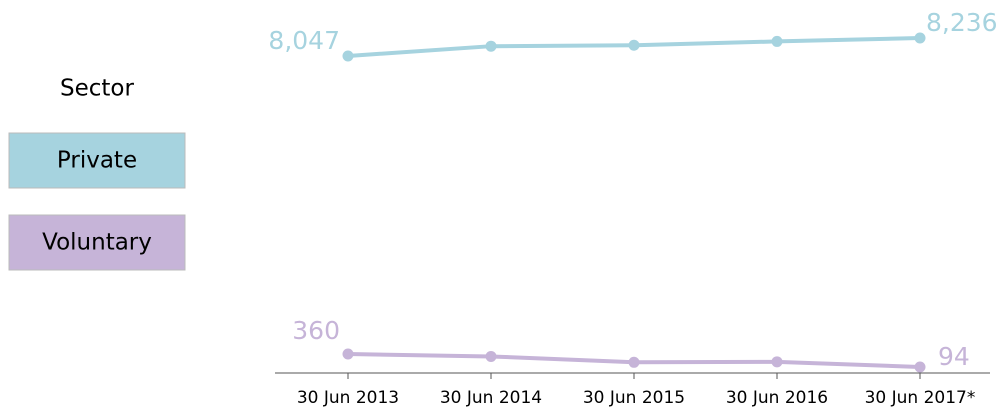 The height and width of the screenshot is (410, 1003). I want to click on legend-label: Private, so click(97, 161).